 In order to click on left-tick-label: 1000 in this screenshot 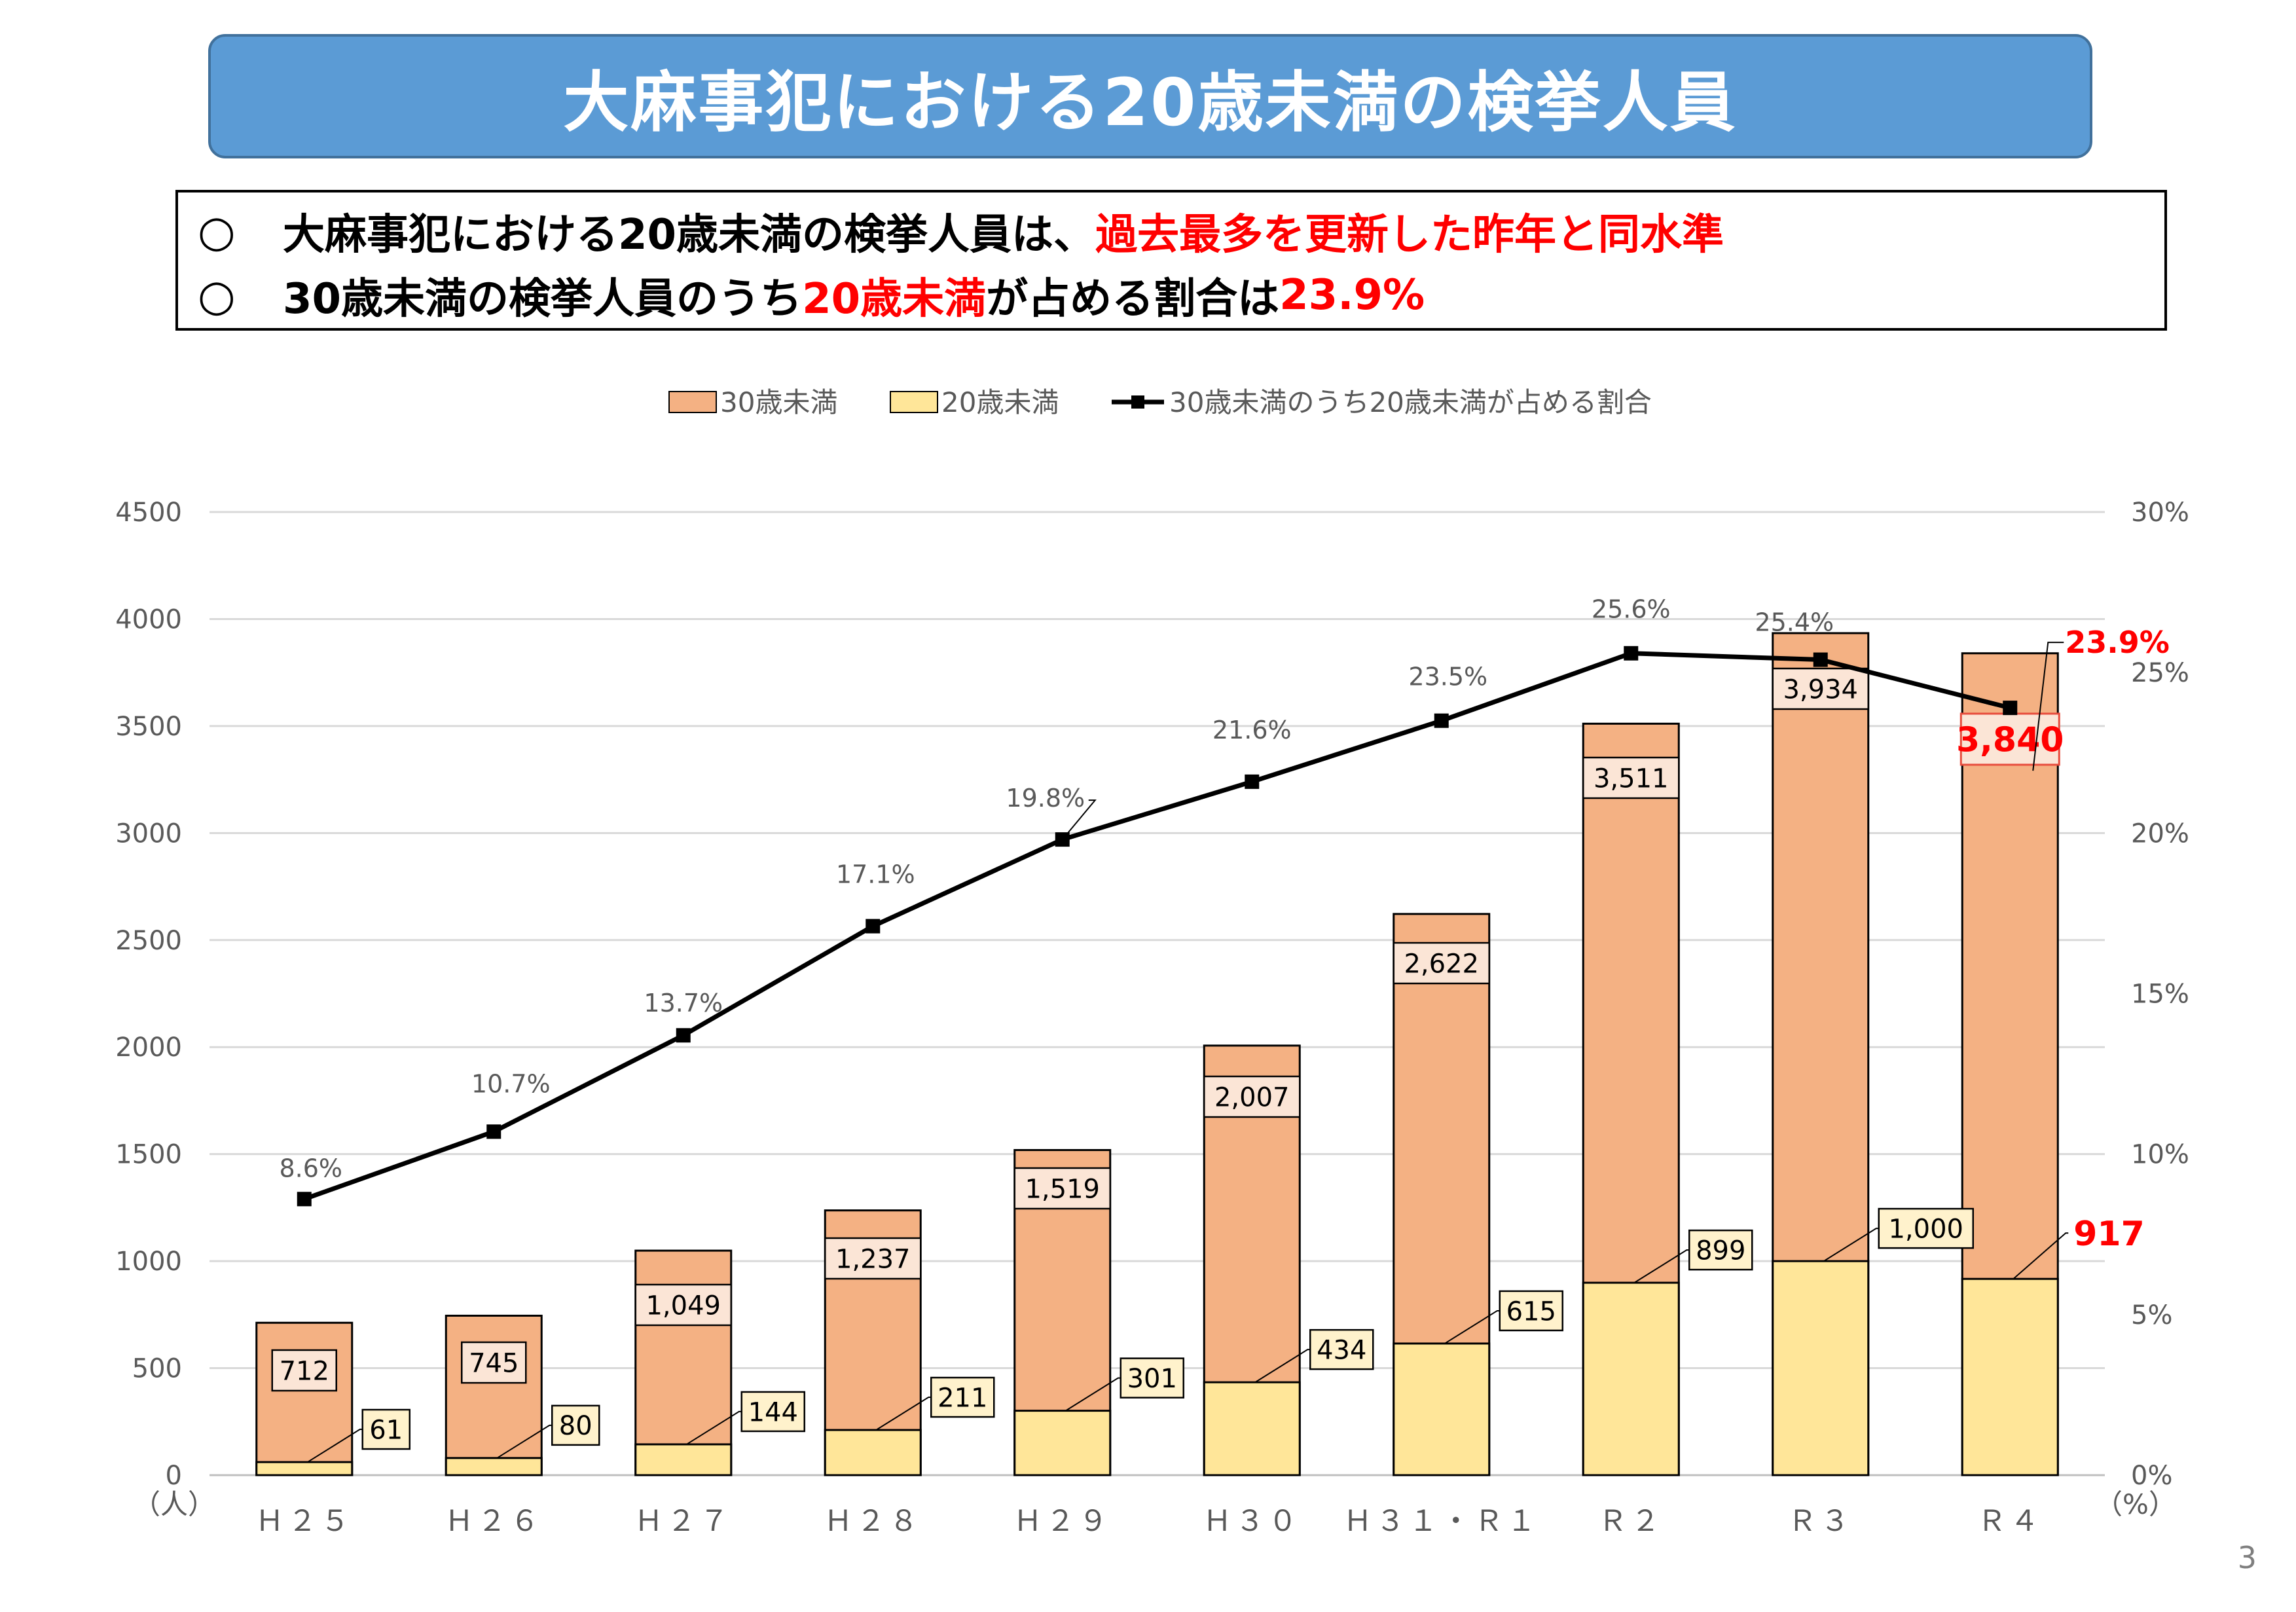, I will do `click(148, 1262)`.